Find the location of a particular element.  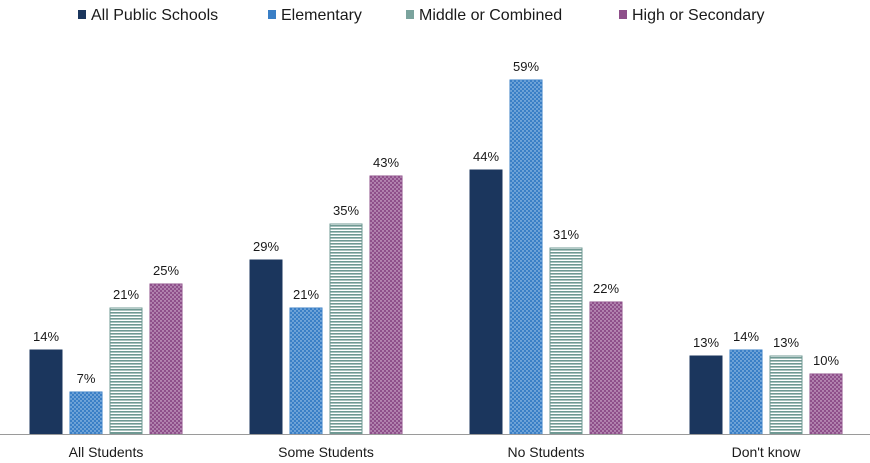

data-label-0-2: 21% is located at coordinates (126, 294).